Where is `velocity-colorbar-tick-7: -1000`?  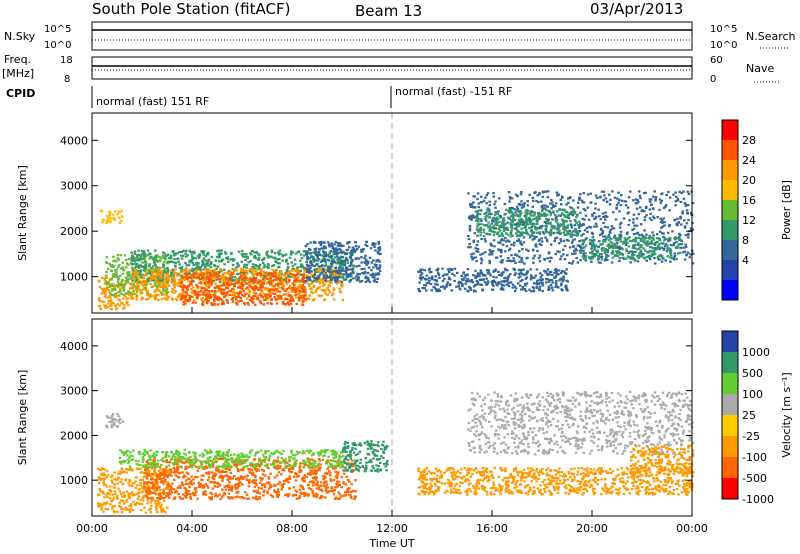 velocity-colorbar-tick-7: -1000 is located at coordinates (758, 499).